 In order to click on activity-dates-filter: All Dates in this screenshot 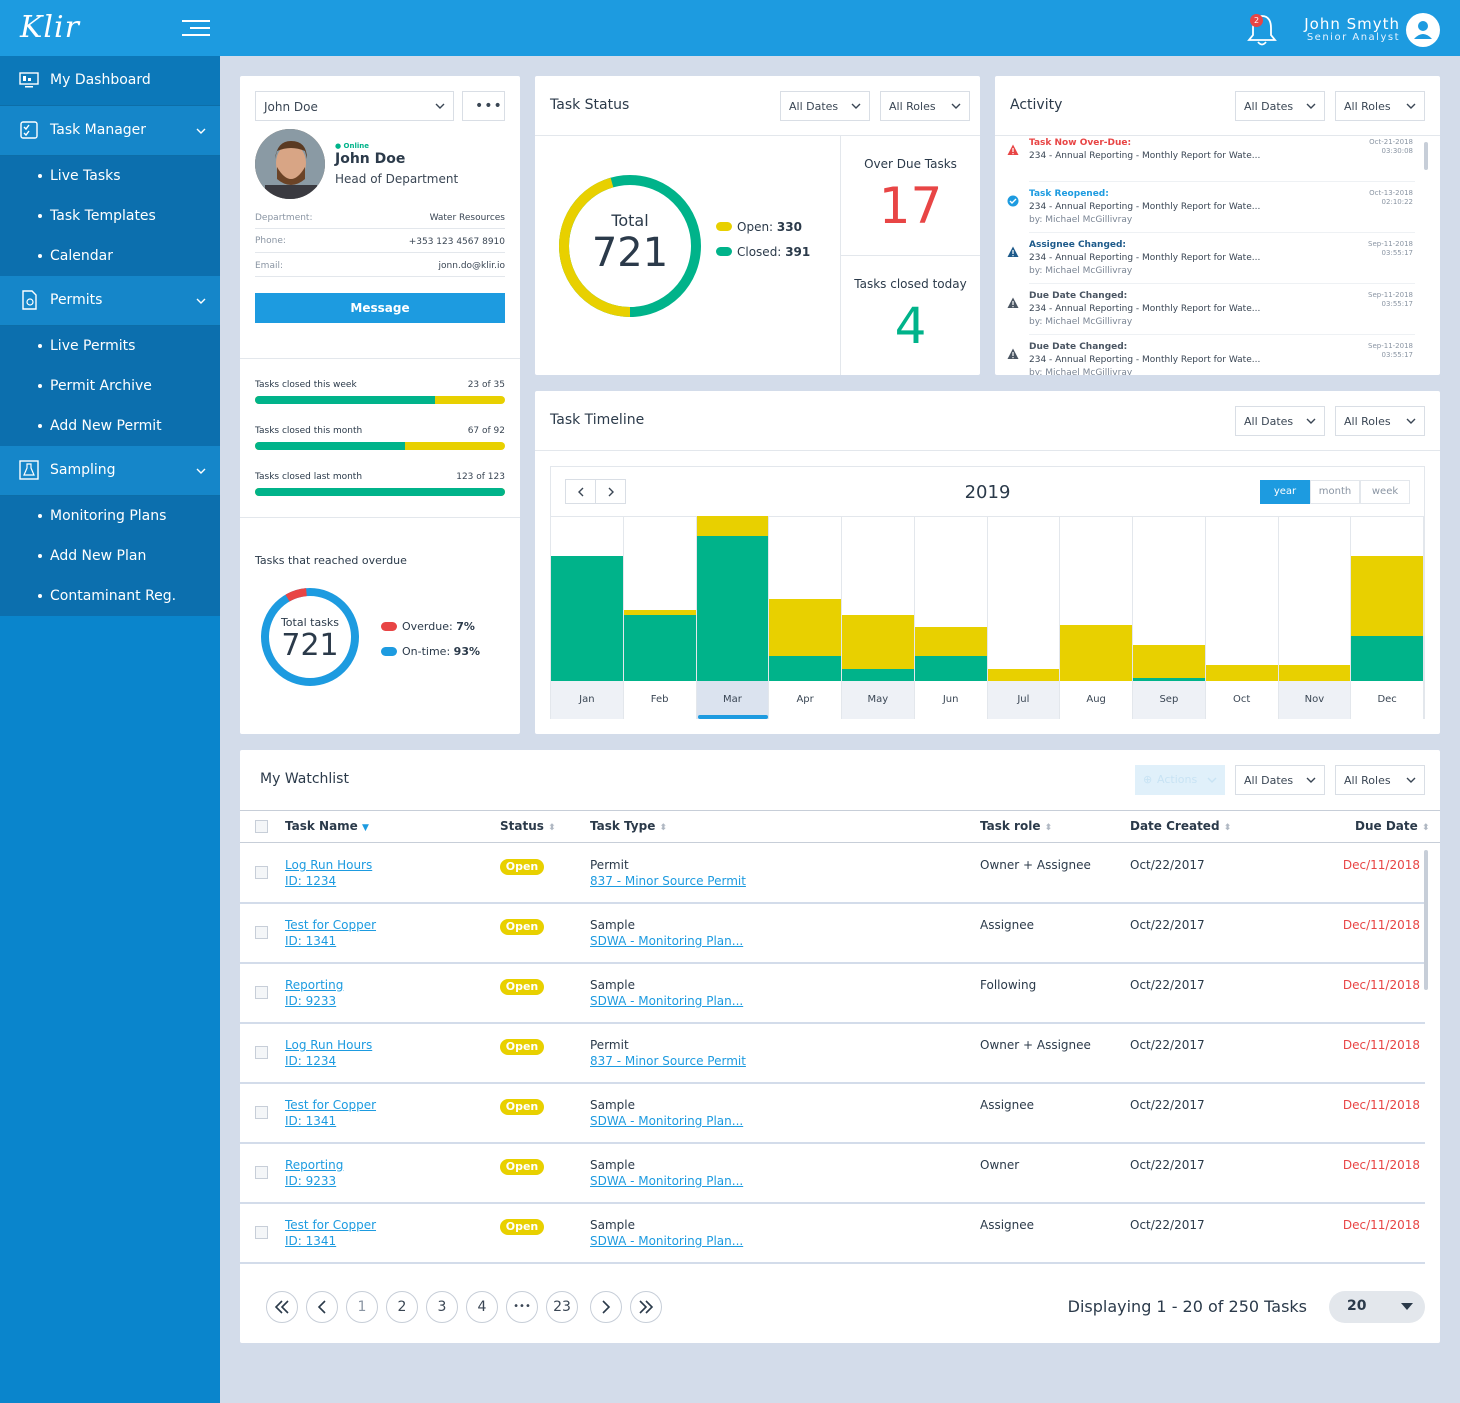, I will do `click(1280, 106)`.